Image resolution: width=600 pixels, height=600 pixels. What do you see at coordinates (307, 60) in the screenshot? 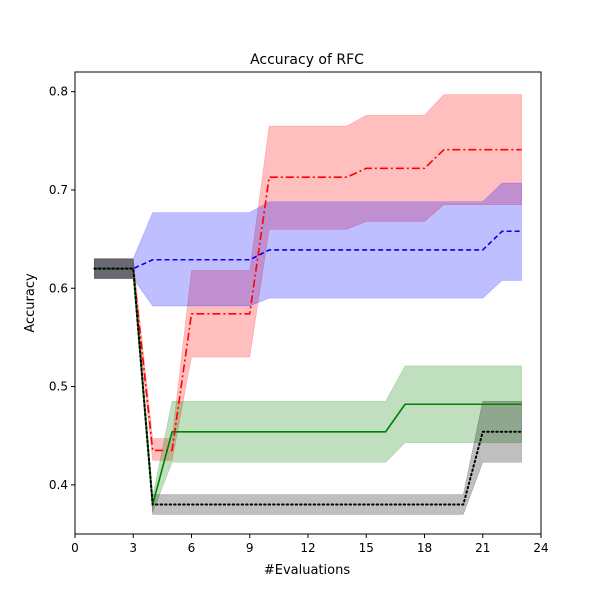
I see `chart-title: Accuracy of RFC` at bounding box center [307, 60].